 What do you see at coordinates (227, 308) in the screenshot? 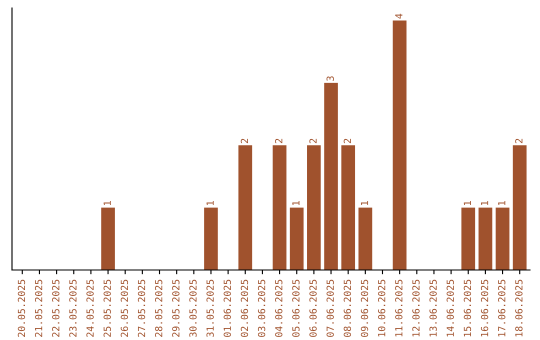
I see `x-tick-label: 01.06.2025` at bounding box center [227, 308].